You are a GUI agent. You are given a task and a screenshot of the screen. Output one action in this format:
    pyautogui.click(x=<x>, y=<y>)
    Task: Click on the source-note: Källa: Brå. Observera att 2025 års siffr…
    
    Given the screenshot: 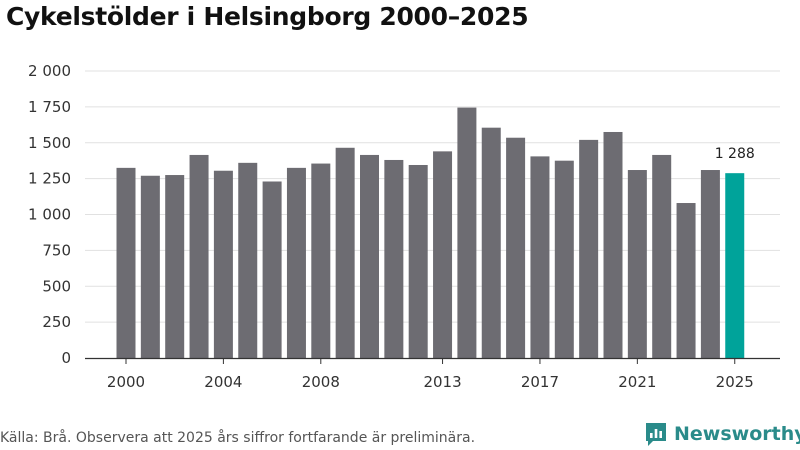 What is the action you would take?
    pyautogui.click(x=238, y=438)
    